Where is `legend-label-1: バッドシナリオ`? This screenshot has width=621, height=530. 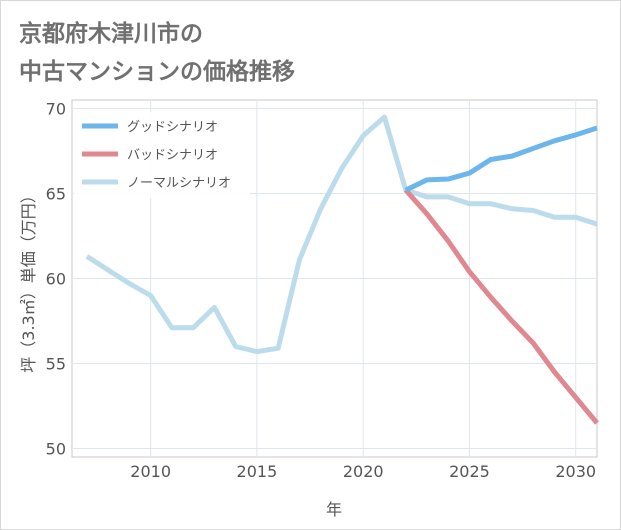 legend-label-1: バッドシナリオ is located at coordinates (172, 155).